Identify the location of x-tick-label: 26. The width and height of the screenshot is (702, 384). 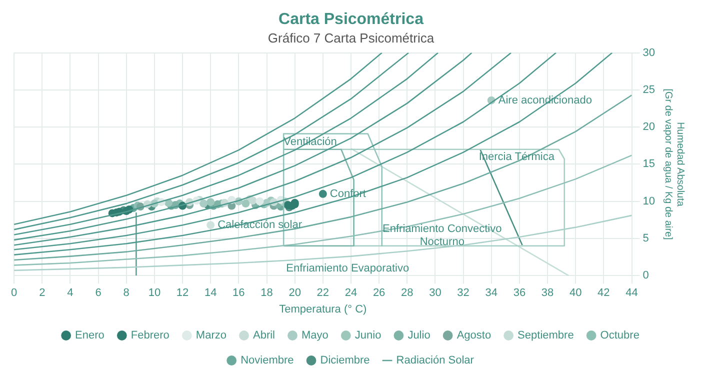
(379, 293).